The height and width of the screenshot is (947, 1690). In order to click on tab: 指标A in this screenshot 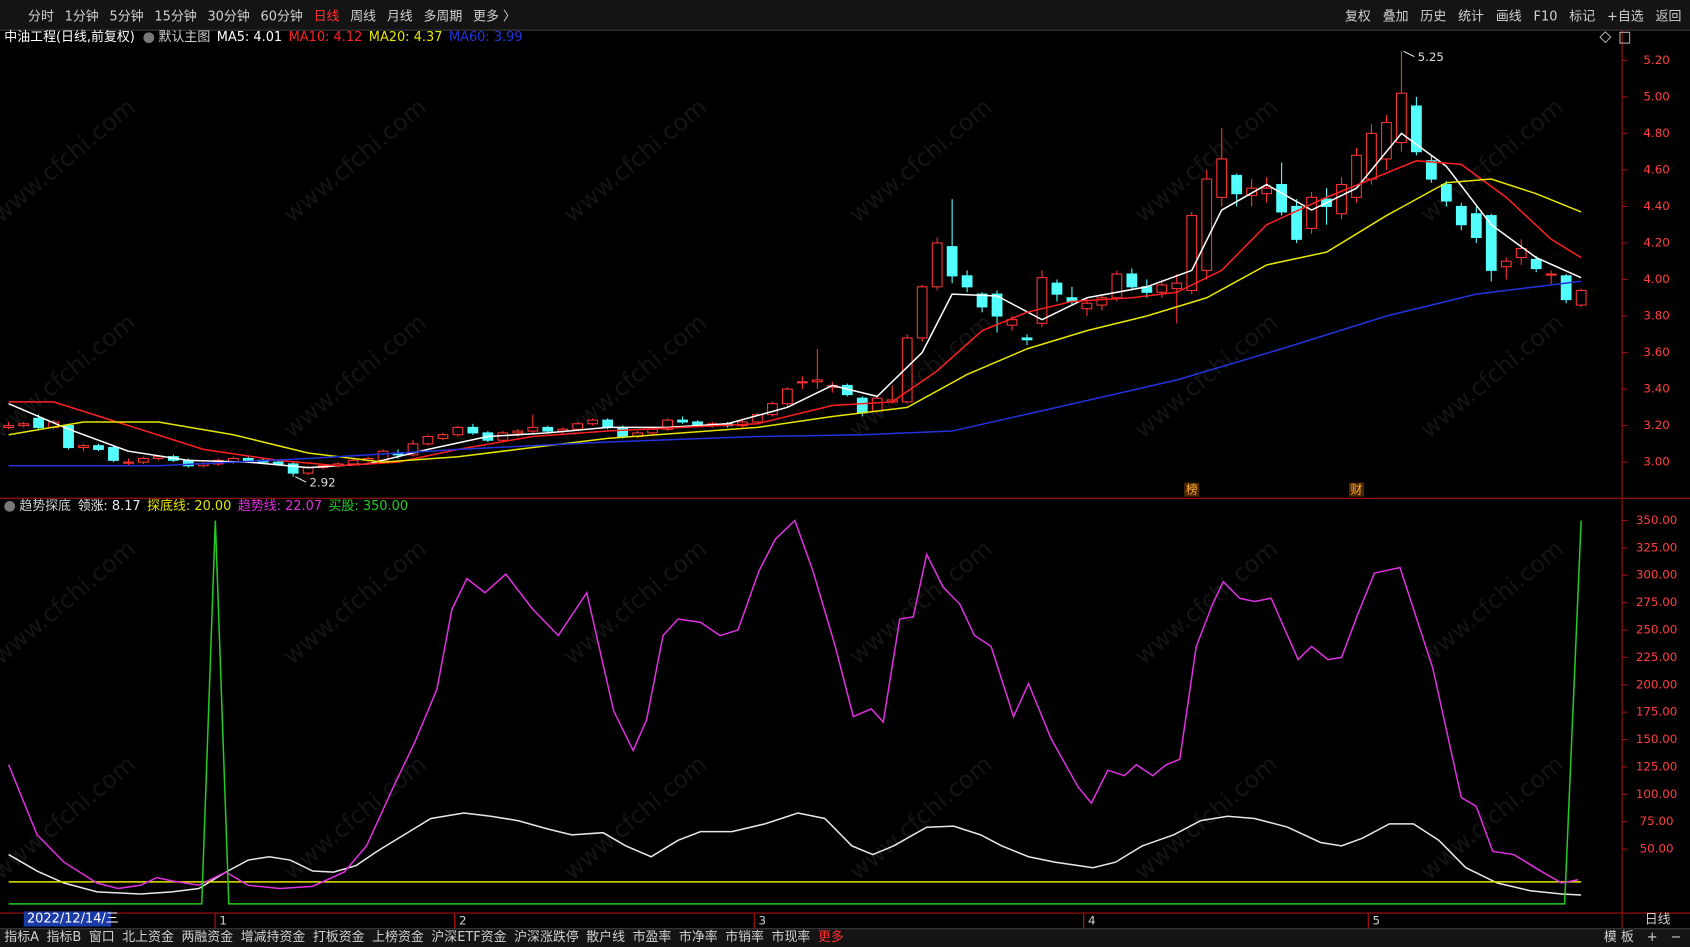, I will do `click(21, 937)`.